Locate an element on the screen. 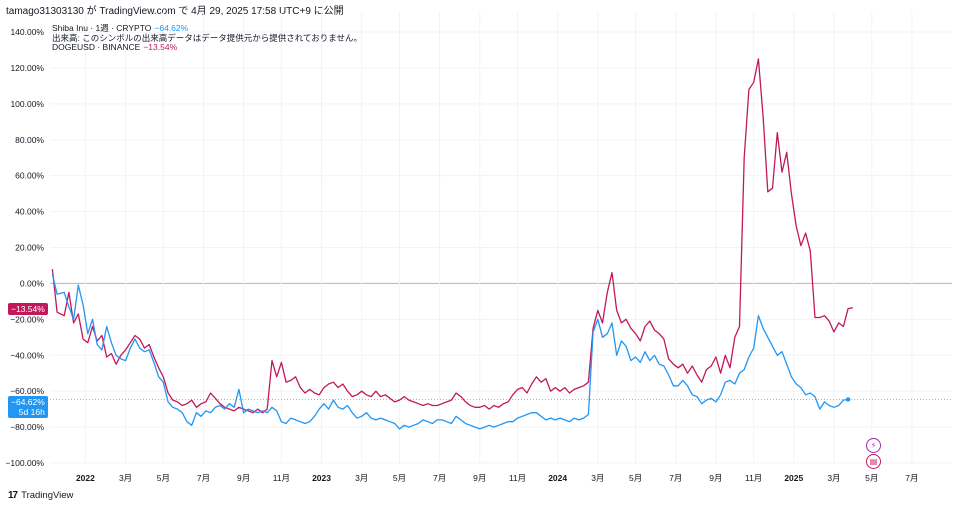 This screenshot has width=960, height=507. x-tick-label: 2023 is located at coordinates (321, 478).